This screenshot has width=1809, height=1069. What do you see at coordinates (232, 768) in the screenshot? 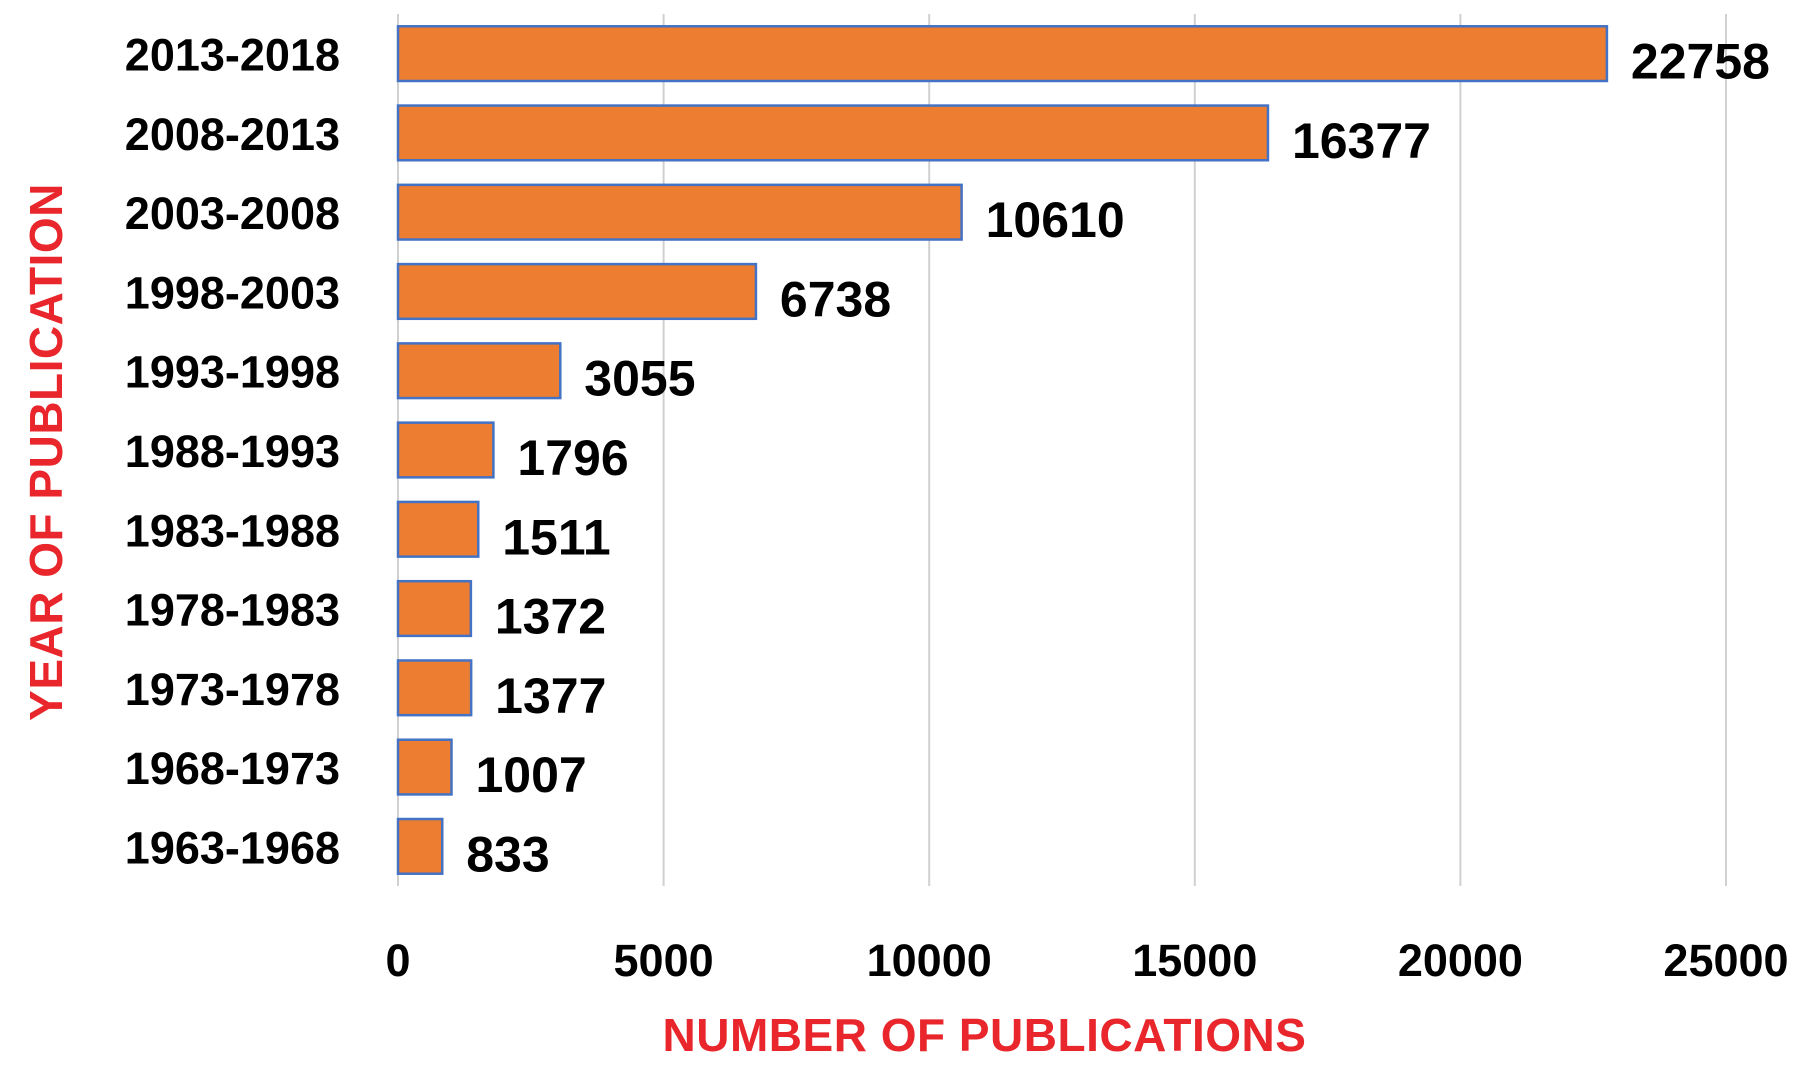
I see `y-tick-label: 1968-1973` at bounding box center [232, 768].